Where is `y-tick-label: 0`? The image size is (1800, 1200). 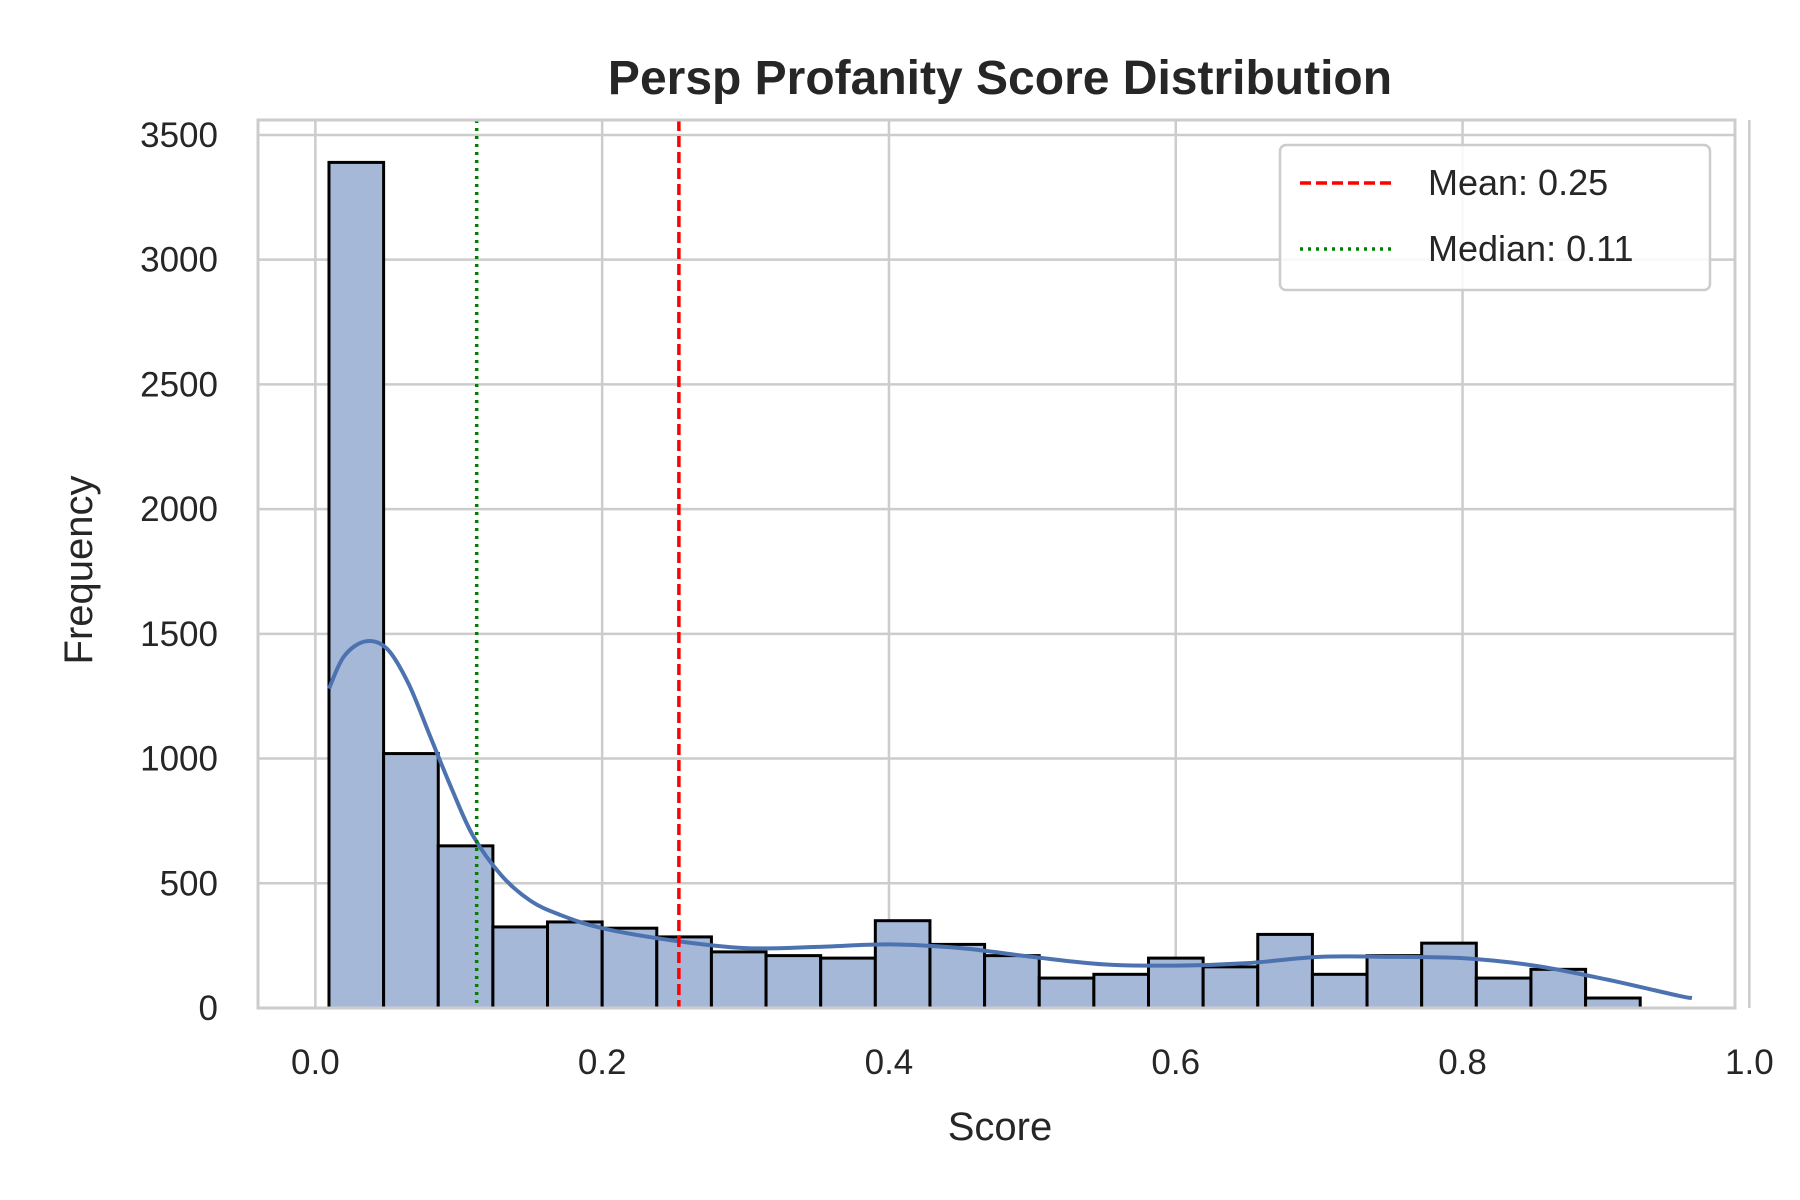 y-tick-label: 0 is located at coordinates (208, 1008).